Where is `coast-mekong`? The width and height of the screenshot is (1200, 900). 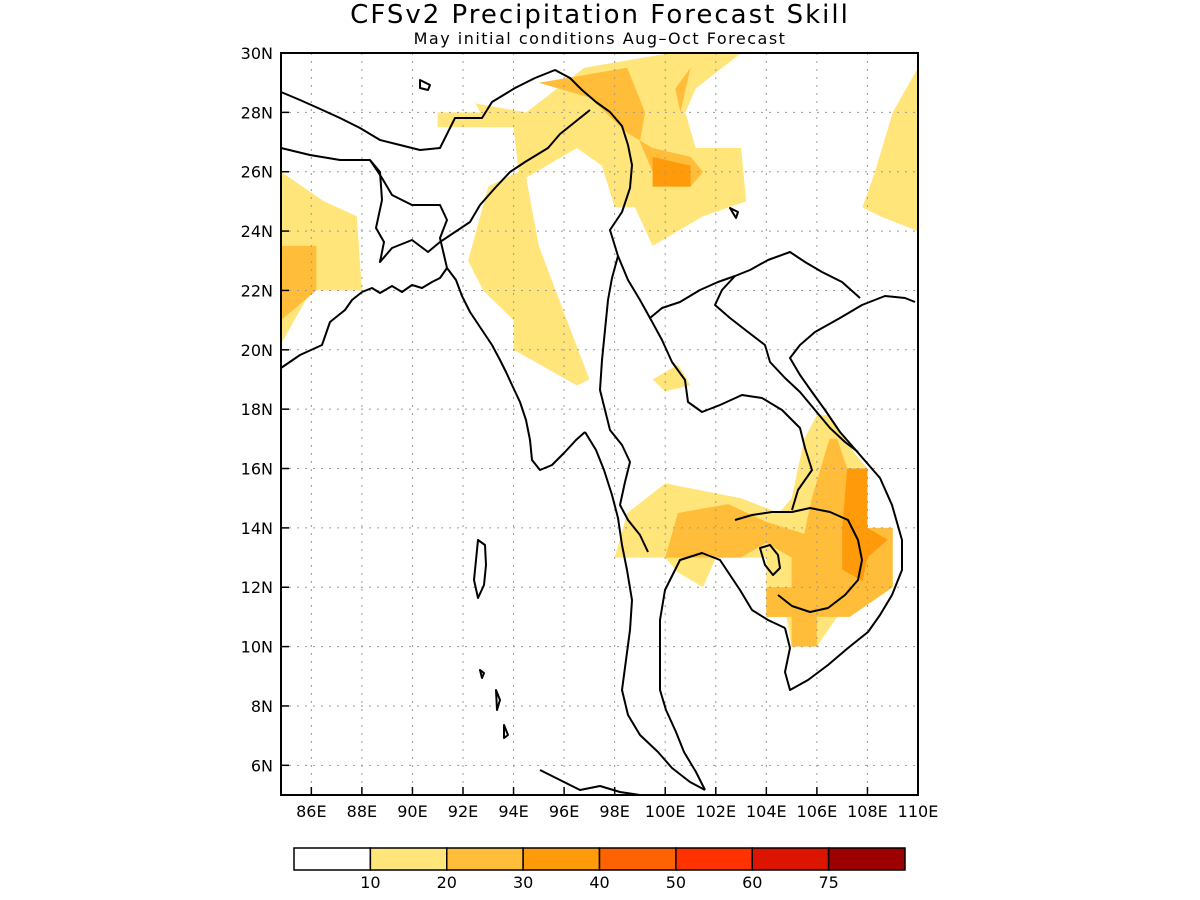 coast-mekong is located at coordinates (850, 493).